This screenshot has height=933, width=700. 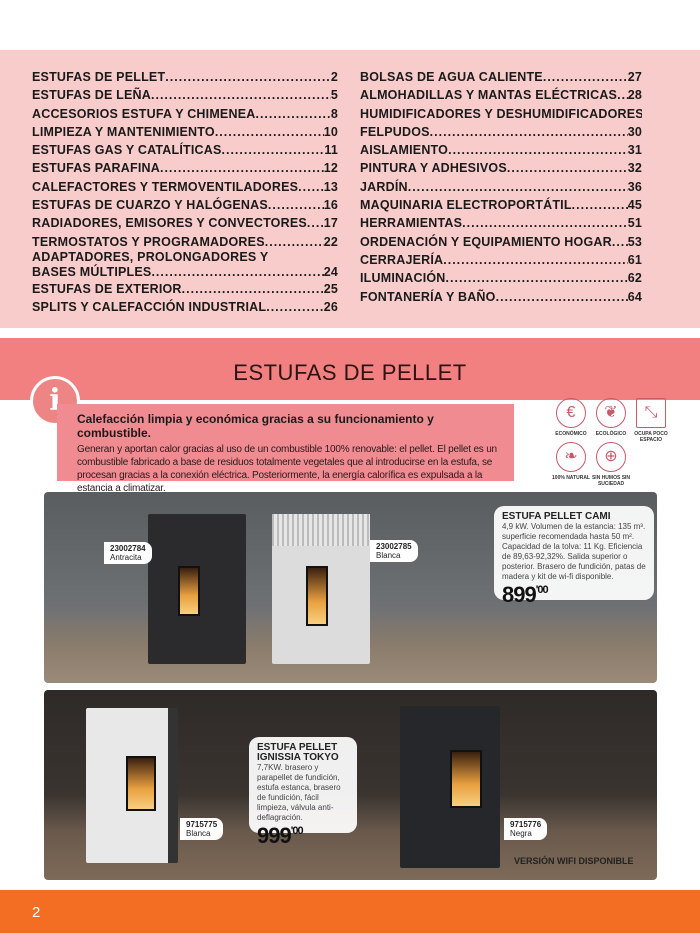 I want to click on section-title: ESTUFAS DE PELLET, so click(x=350, y=372).